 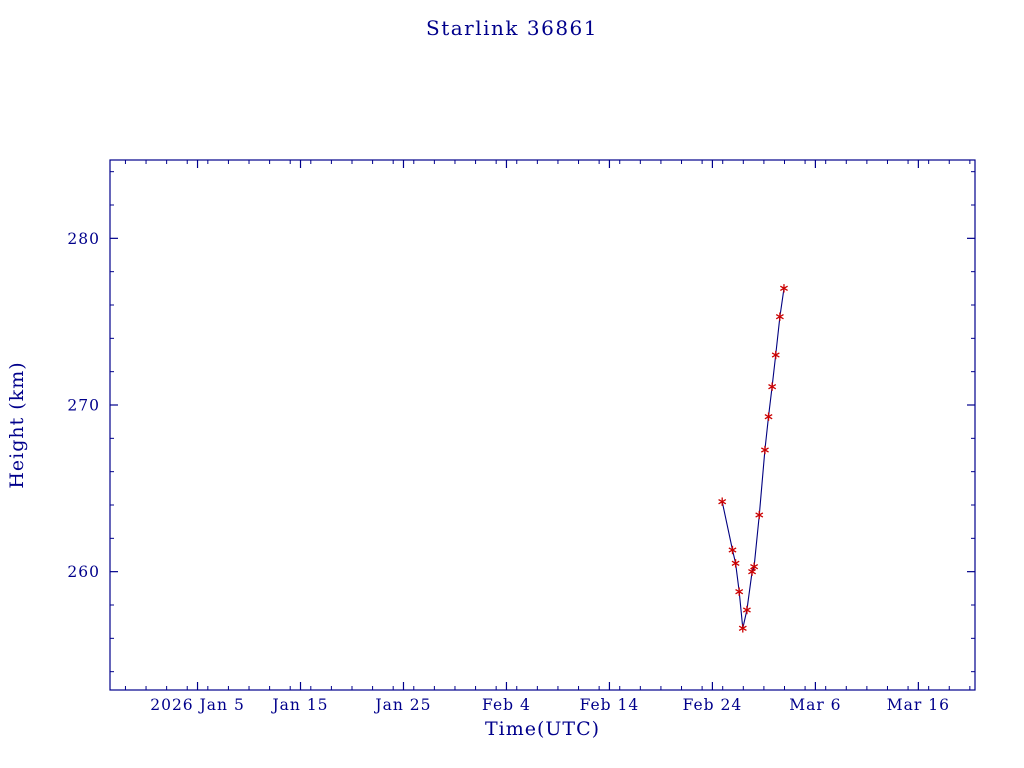 I want to click on y-tick-label: 260, so click(x=83, y=572).